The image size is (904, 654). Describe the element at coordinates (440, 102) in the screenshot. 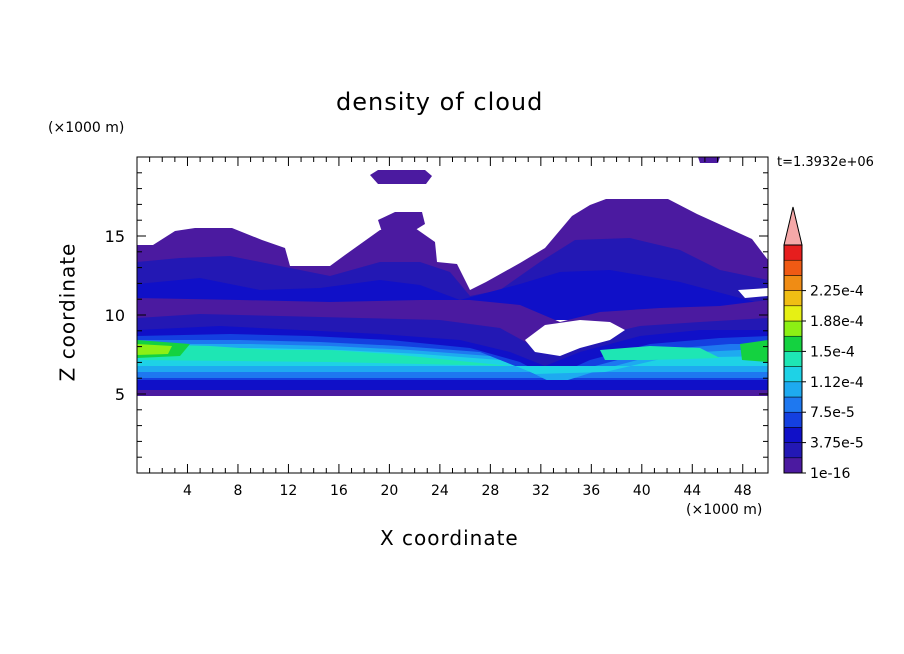

I see `chart-title: density of cloud` at that location.